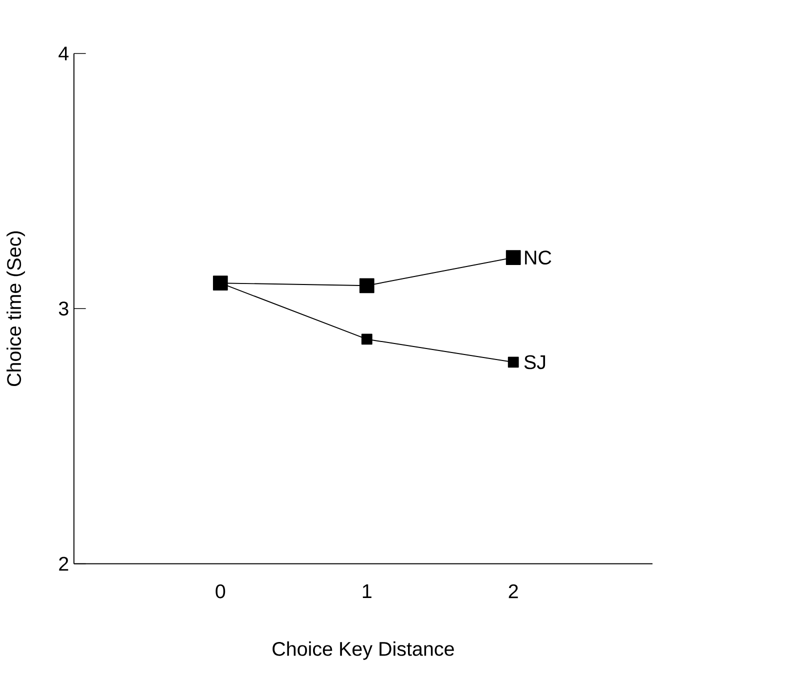  Describe the element at coordinates (363, 651) in the screenshot. I see `x-axis-title: Choice Key Distance` at that location.